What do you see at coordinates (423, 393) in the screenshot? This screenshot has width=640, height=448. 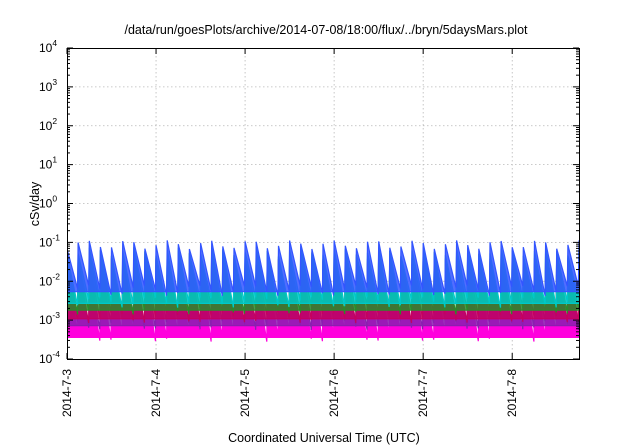 I see `x-tick-label: 2014-7-7` at bounding box center [423, 393].